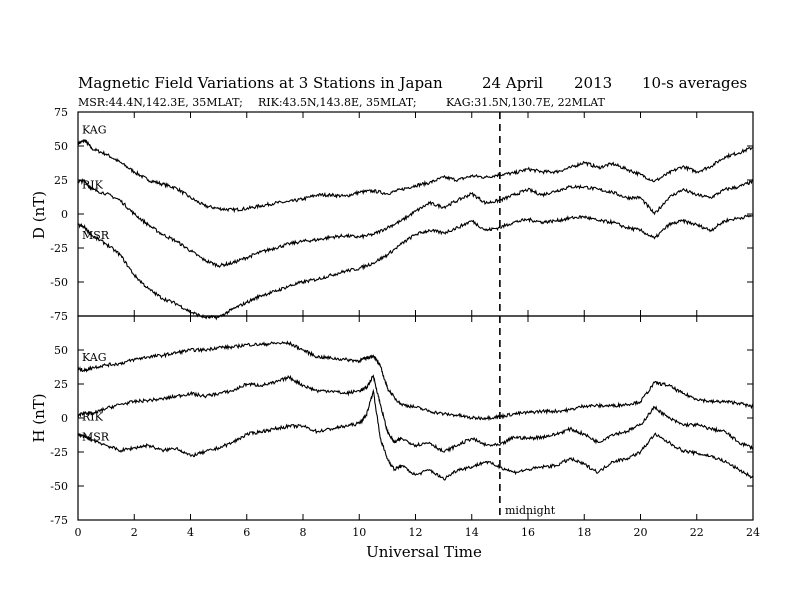  I want to click on x-tick-label: 2, so click(134, 532).